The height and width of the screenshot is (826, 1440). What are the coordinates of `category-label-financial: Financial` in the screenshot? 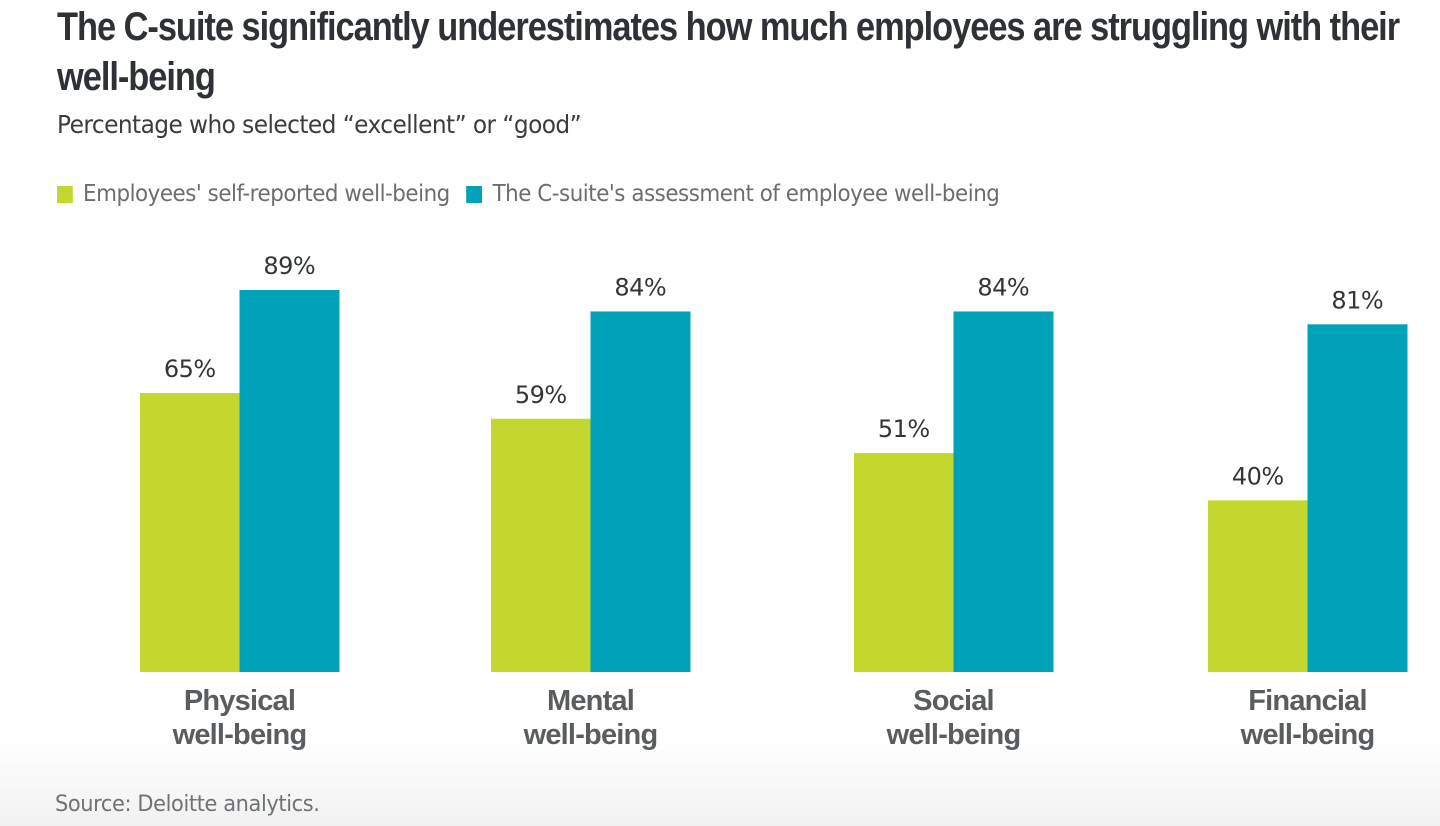 It's located at (1307, 701).